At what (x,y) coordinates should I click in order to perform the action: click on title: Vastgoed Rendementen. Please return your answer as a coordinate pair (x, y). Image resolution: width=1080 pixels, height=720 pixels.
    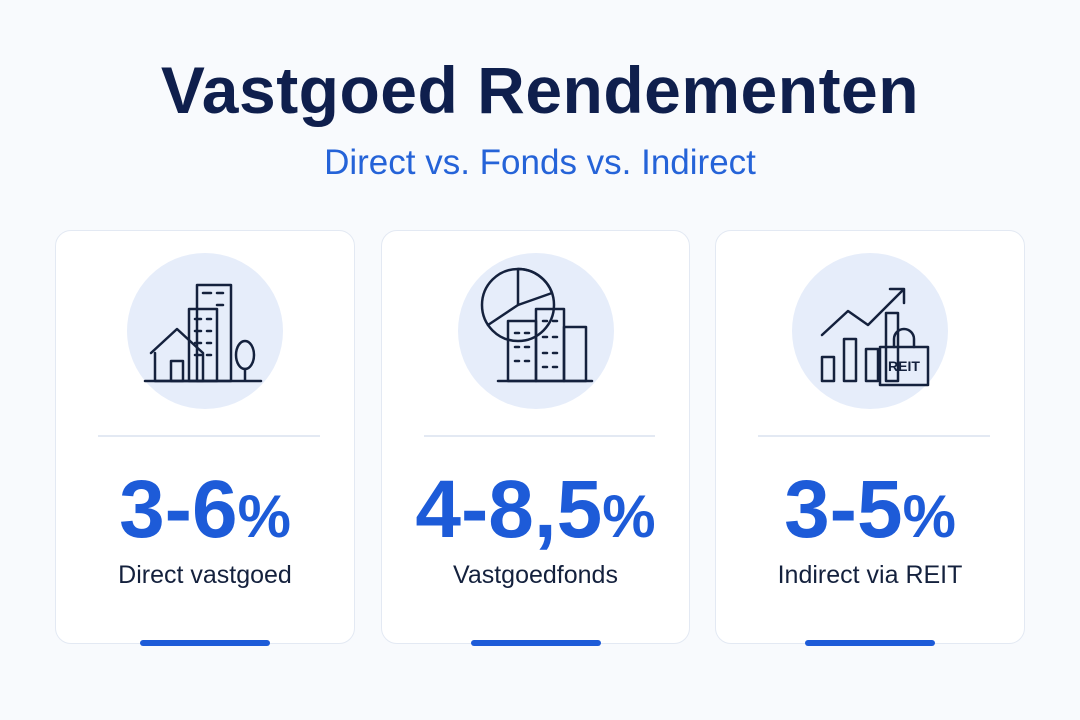
    Looking at the image, I should click on (540, 90).